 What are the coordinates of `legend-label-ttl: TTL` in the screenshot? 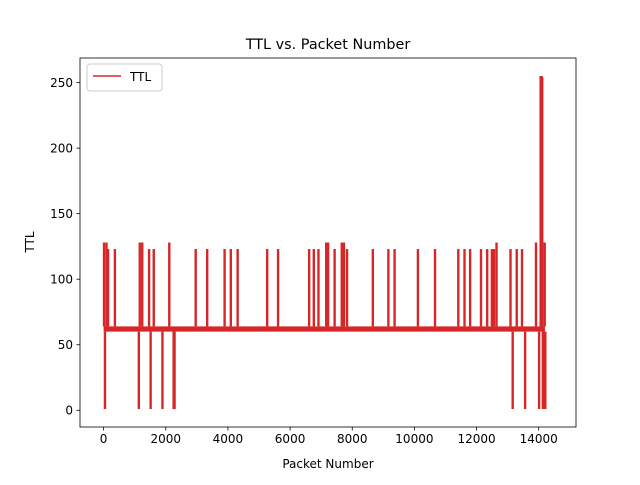 It's located at (140, 77).